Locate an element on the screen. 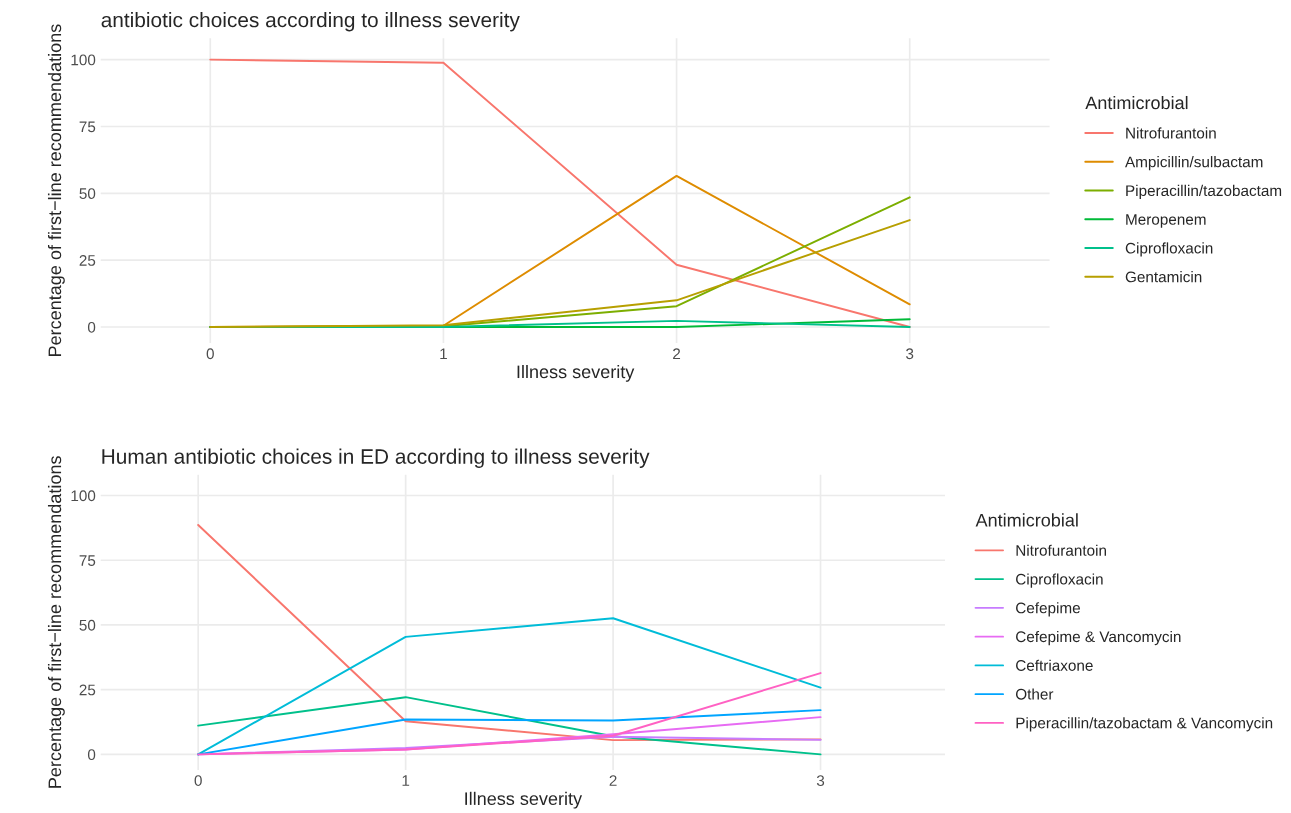 The height and width of the screenshot is (813, 1291). legend-label: Ceftriaxone is located at coordinates (1054, 665).